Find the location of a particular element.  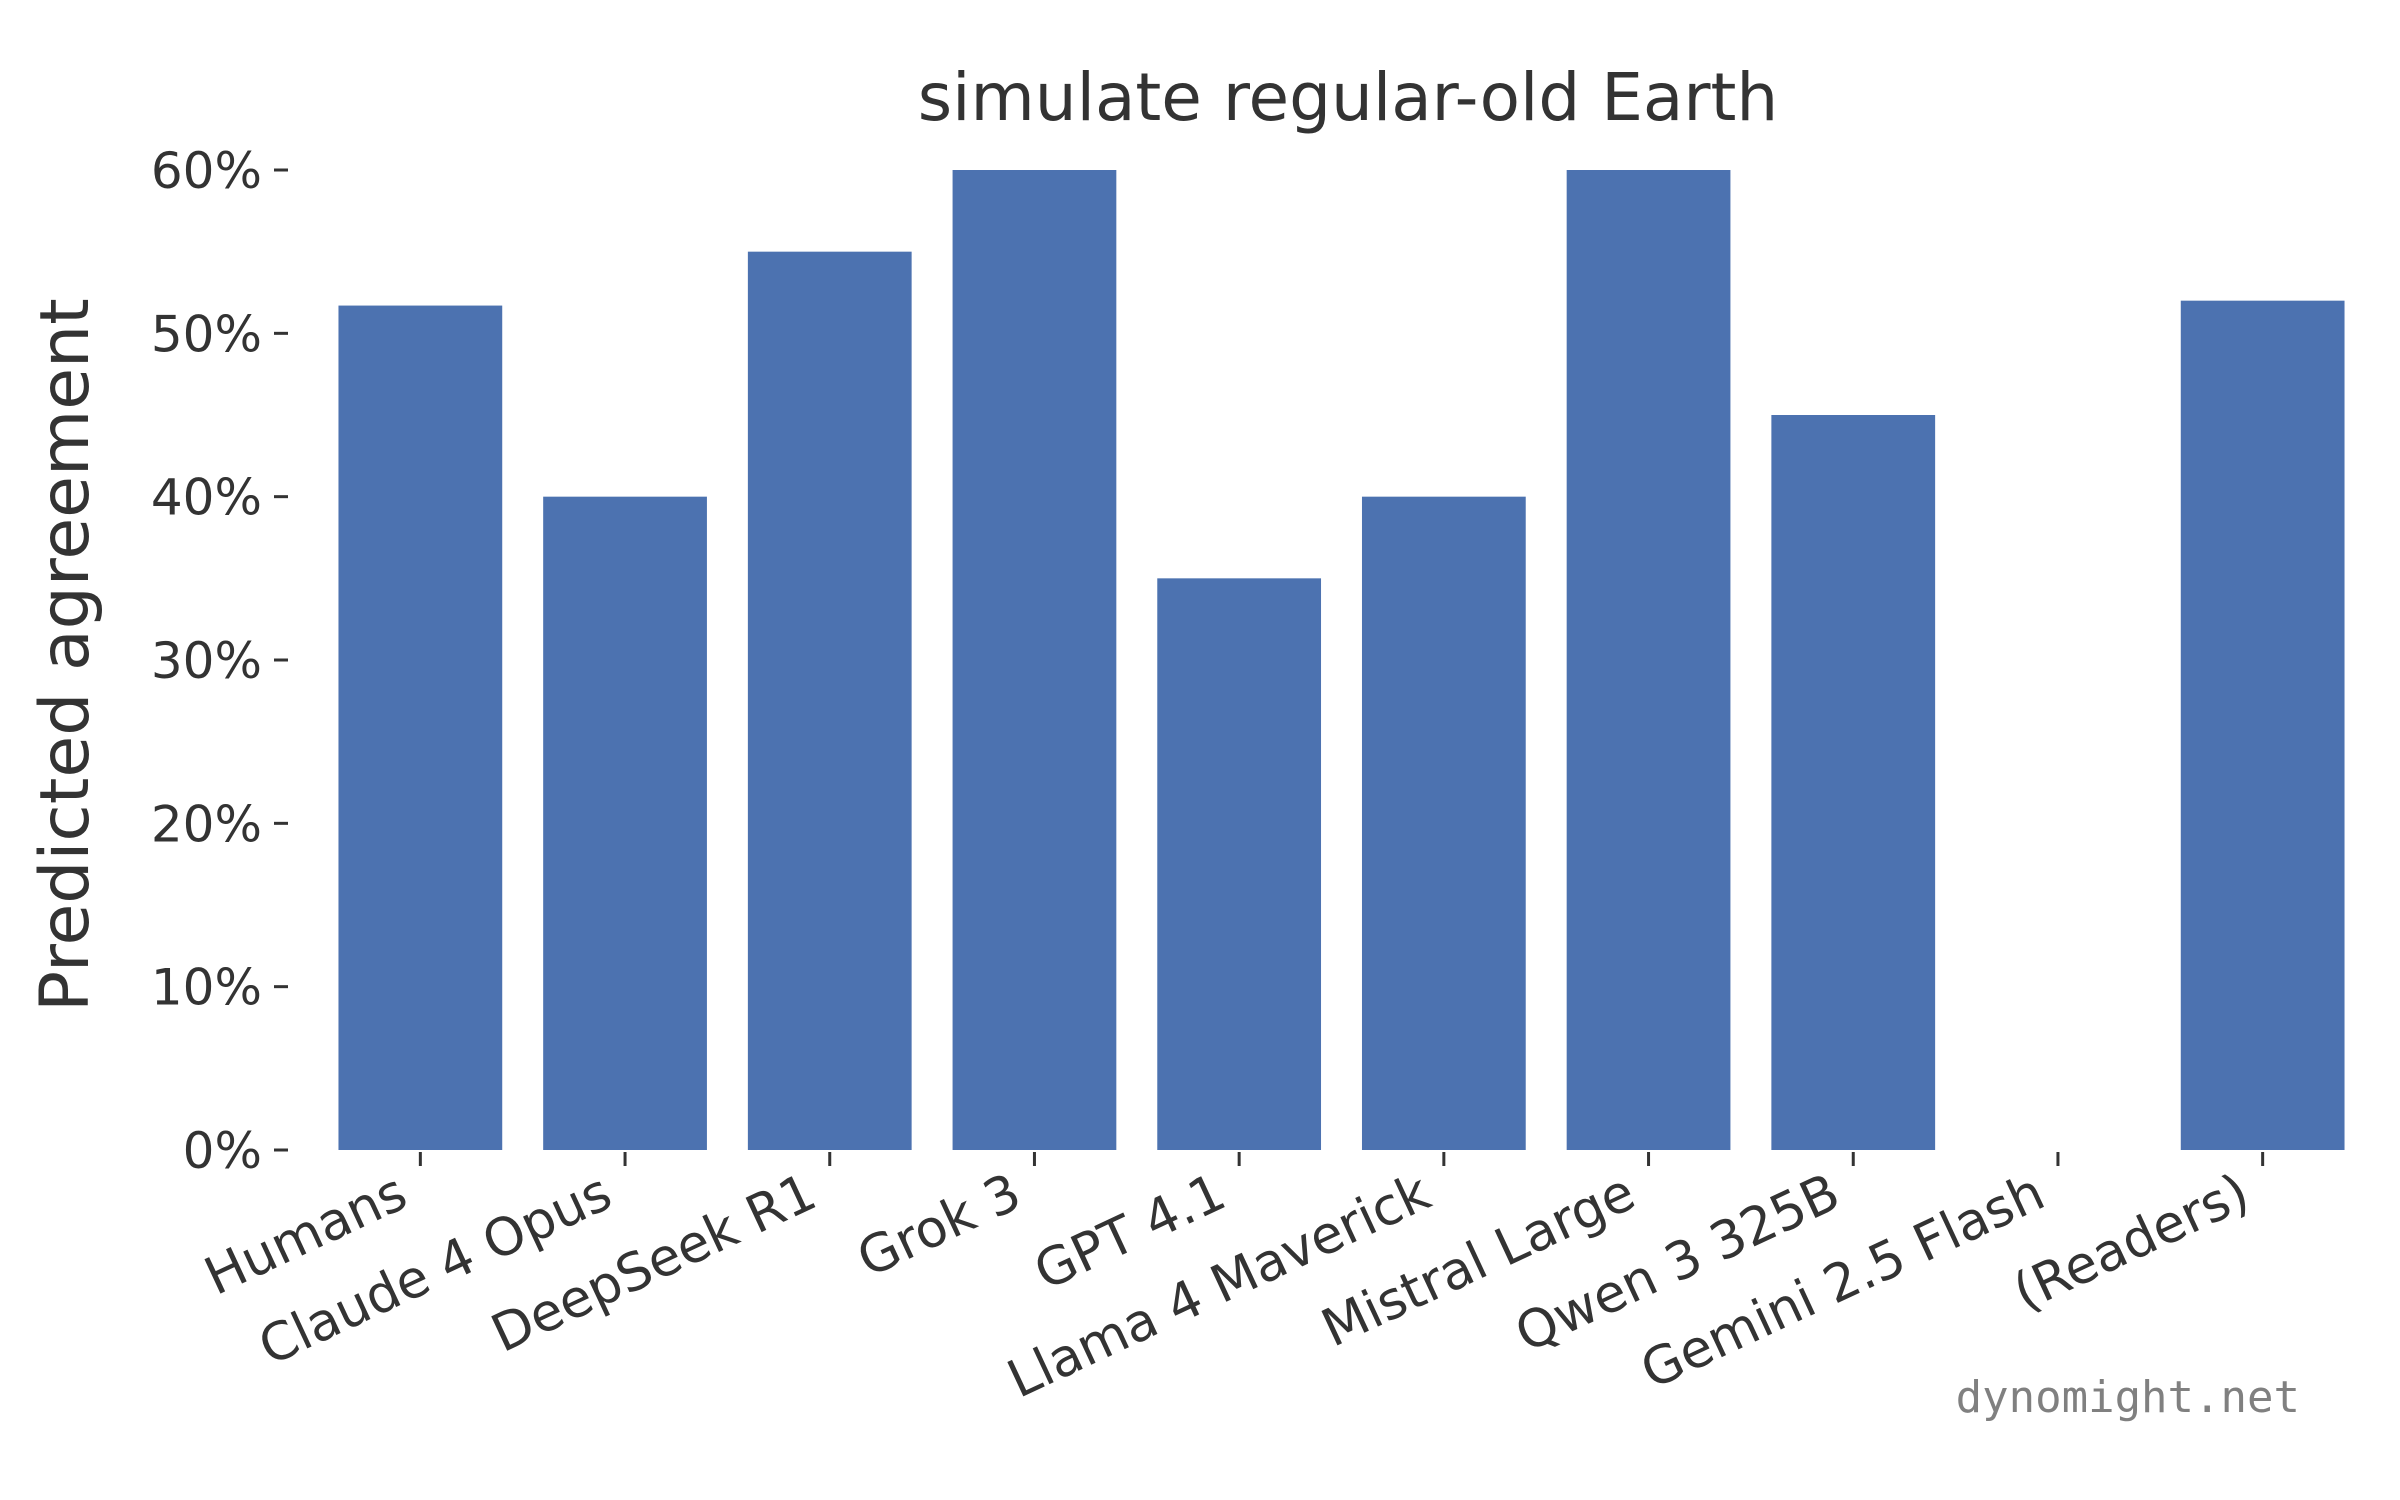

x-category-label: (Readers) is located at coordinates (2131, 1242).